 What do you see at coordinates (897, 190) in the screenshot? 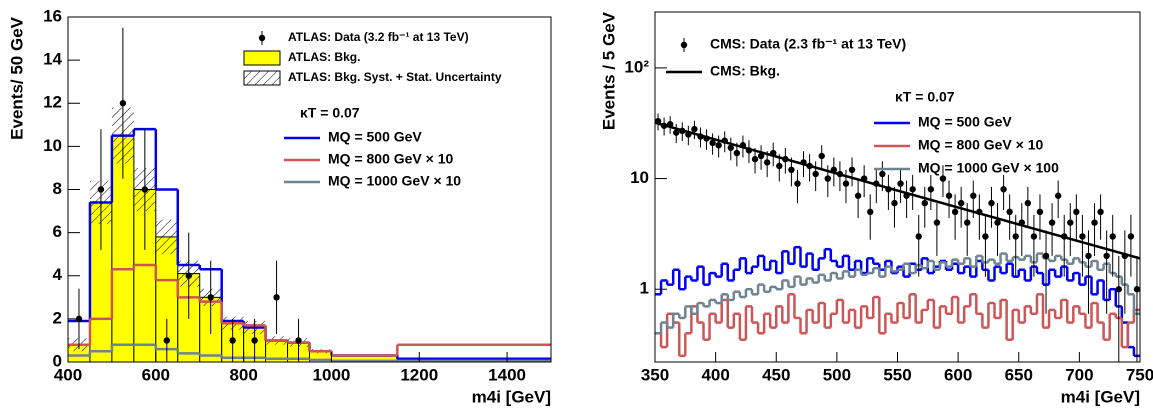
I see `bkg-fit-line` at bounding box center [897, 190].